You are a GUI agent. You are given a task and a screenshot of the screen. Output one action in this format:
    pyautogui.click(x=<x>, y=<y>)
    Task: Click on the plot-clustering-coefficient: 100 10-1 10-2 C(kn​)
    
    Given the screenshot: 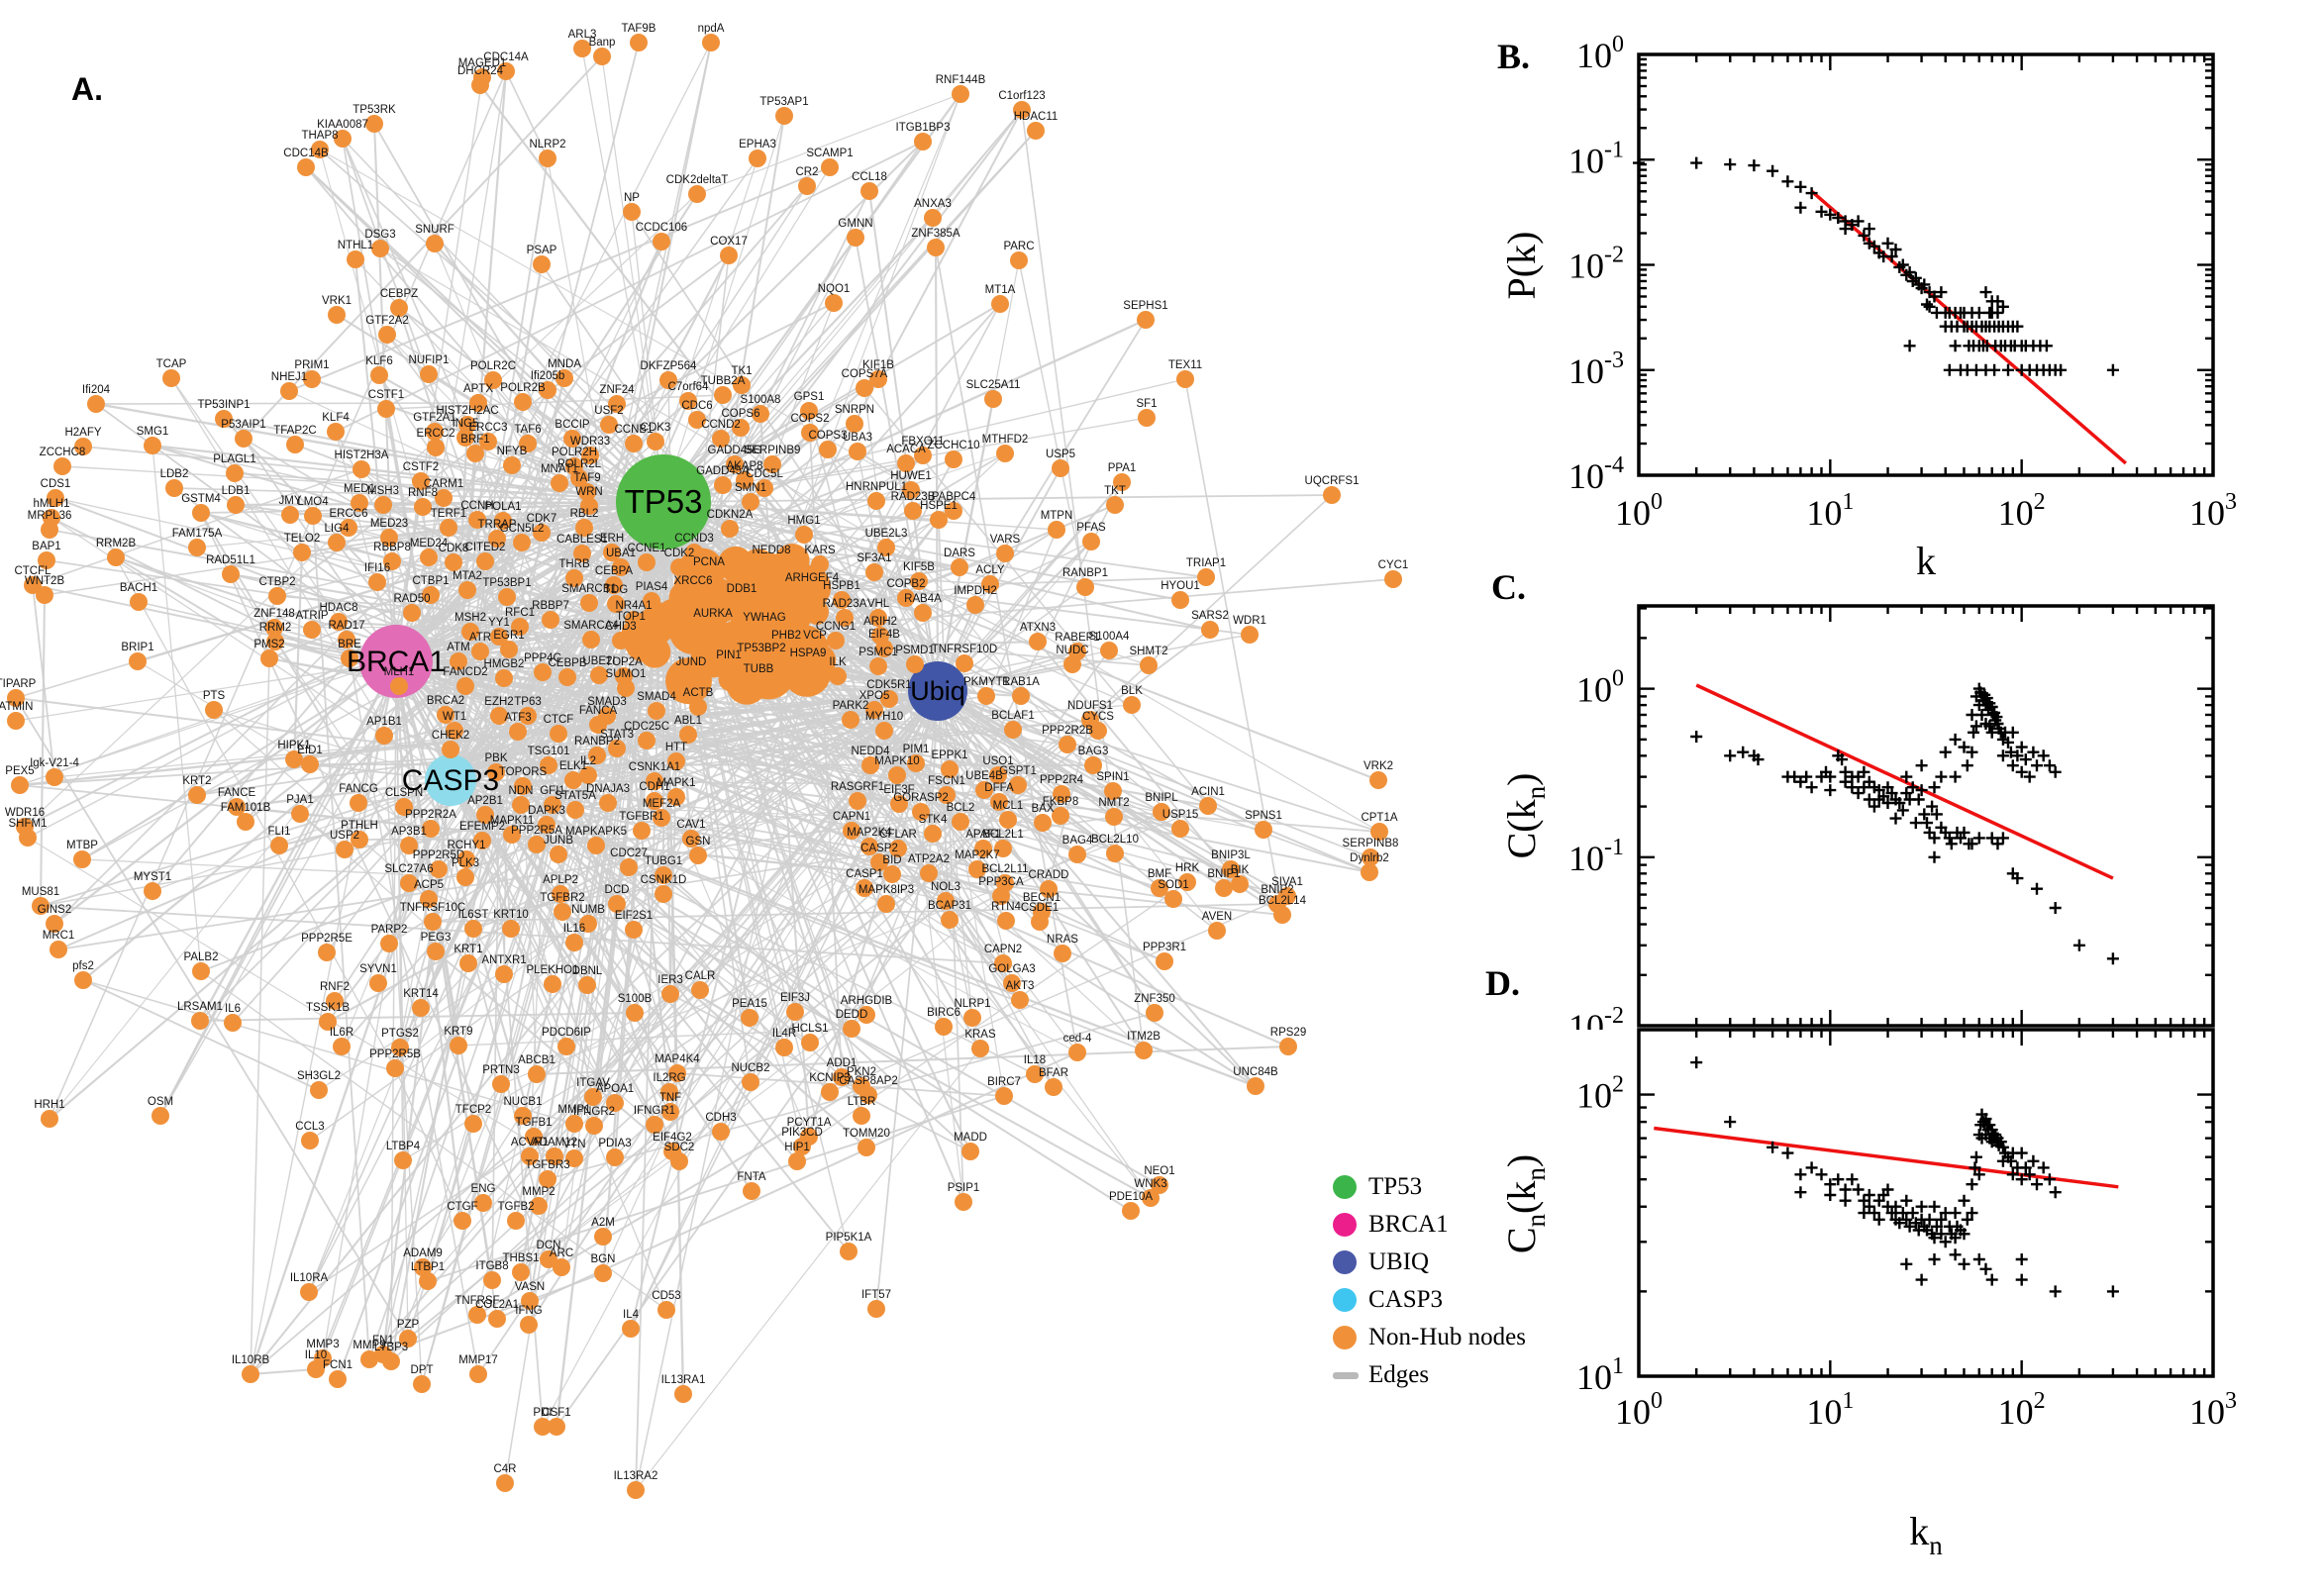 What is the action you would take?
    pyautogui.click(x=1857, y=817)
    